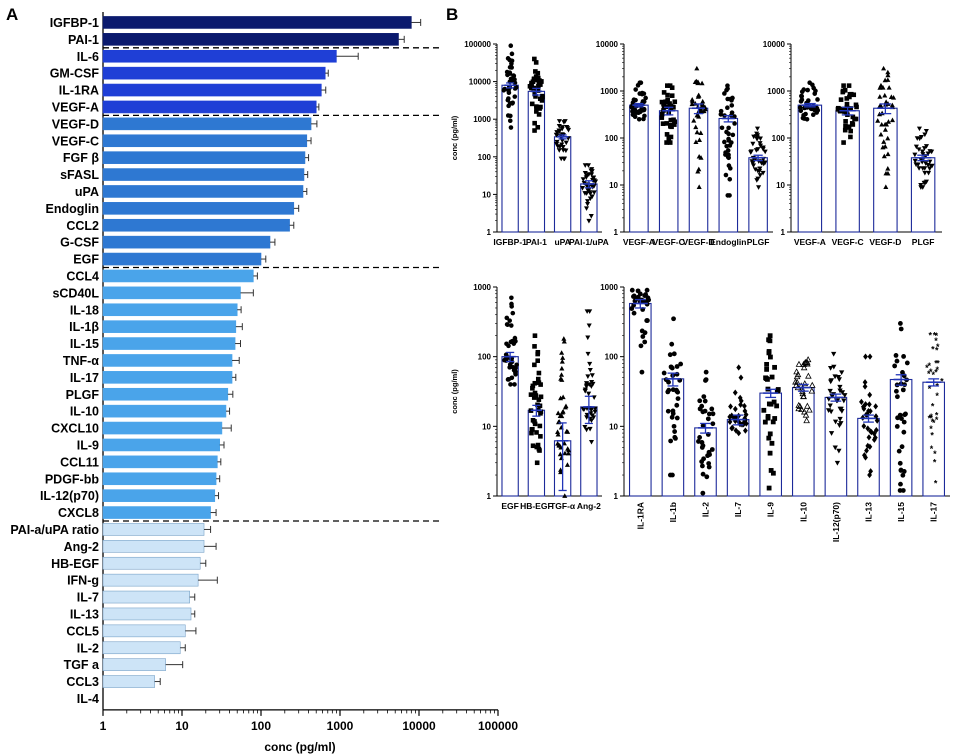 This screenshot has width=959, height=754. I want to click on x-label-il-9: IL-9, so click(771, 509).